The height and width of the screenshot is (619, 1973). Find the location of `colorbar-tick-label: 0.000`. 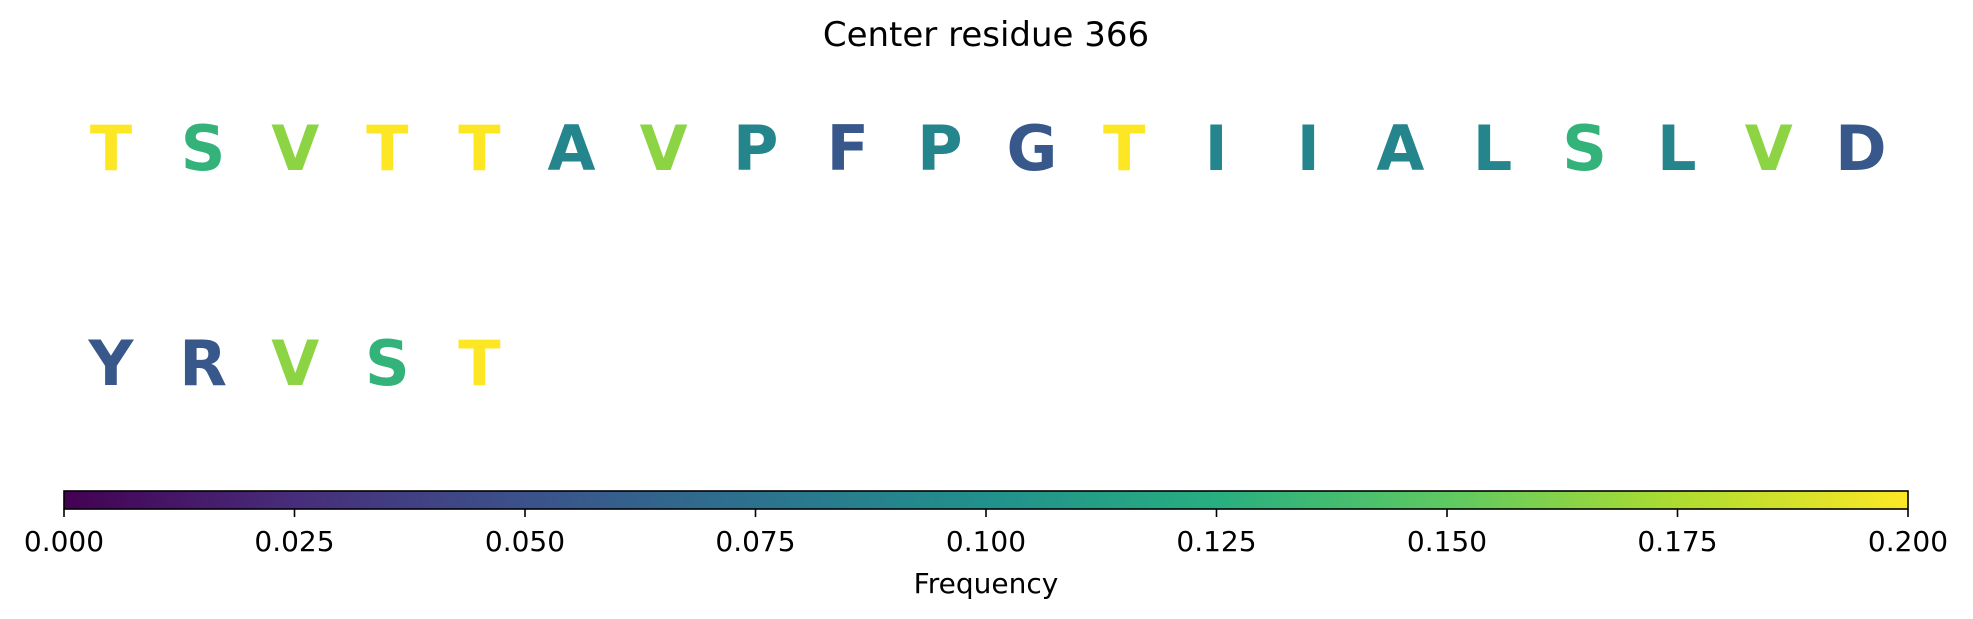

colorbar-tick-label: 0.000 is located at coordinates (64, 541).